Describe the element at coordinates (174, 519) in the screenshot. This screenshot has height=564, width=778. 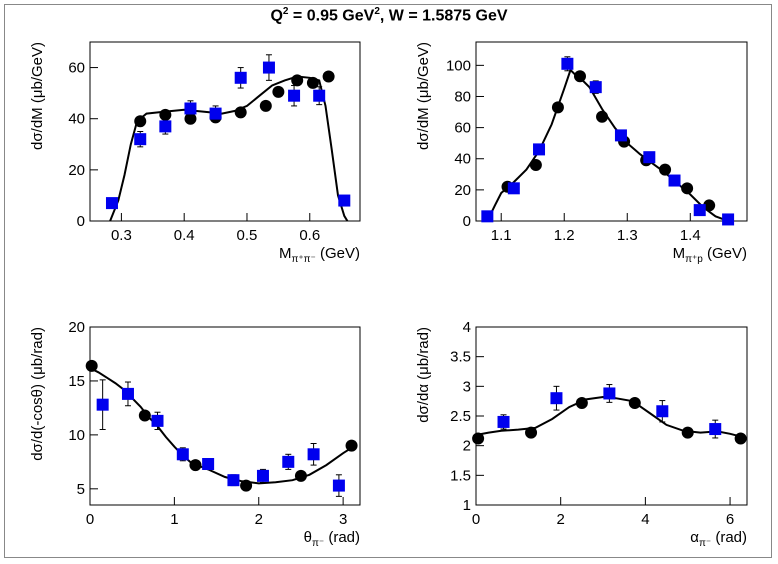
I see `x-tick-label: 1` at that location.